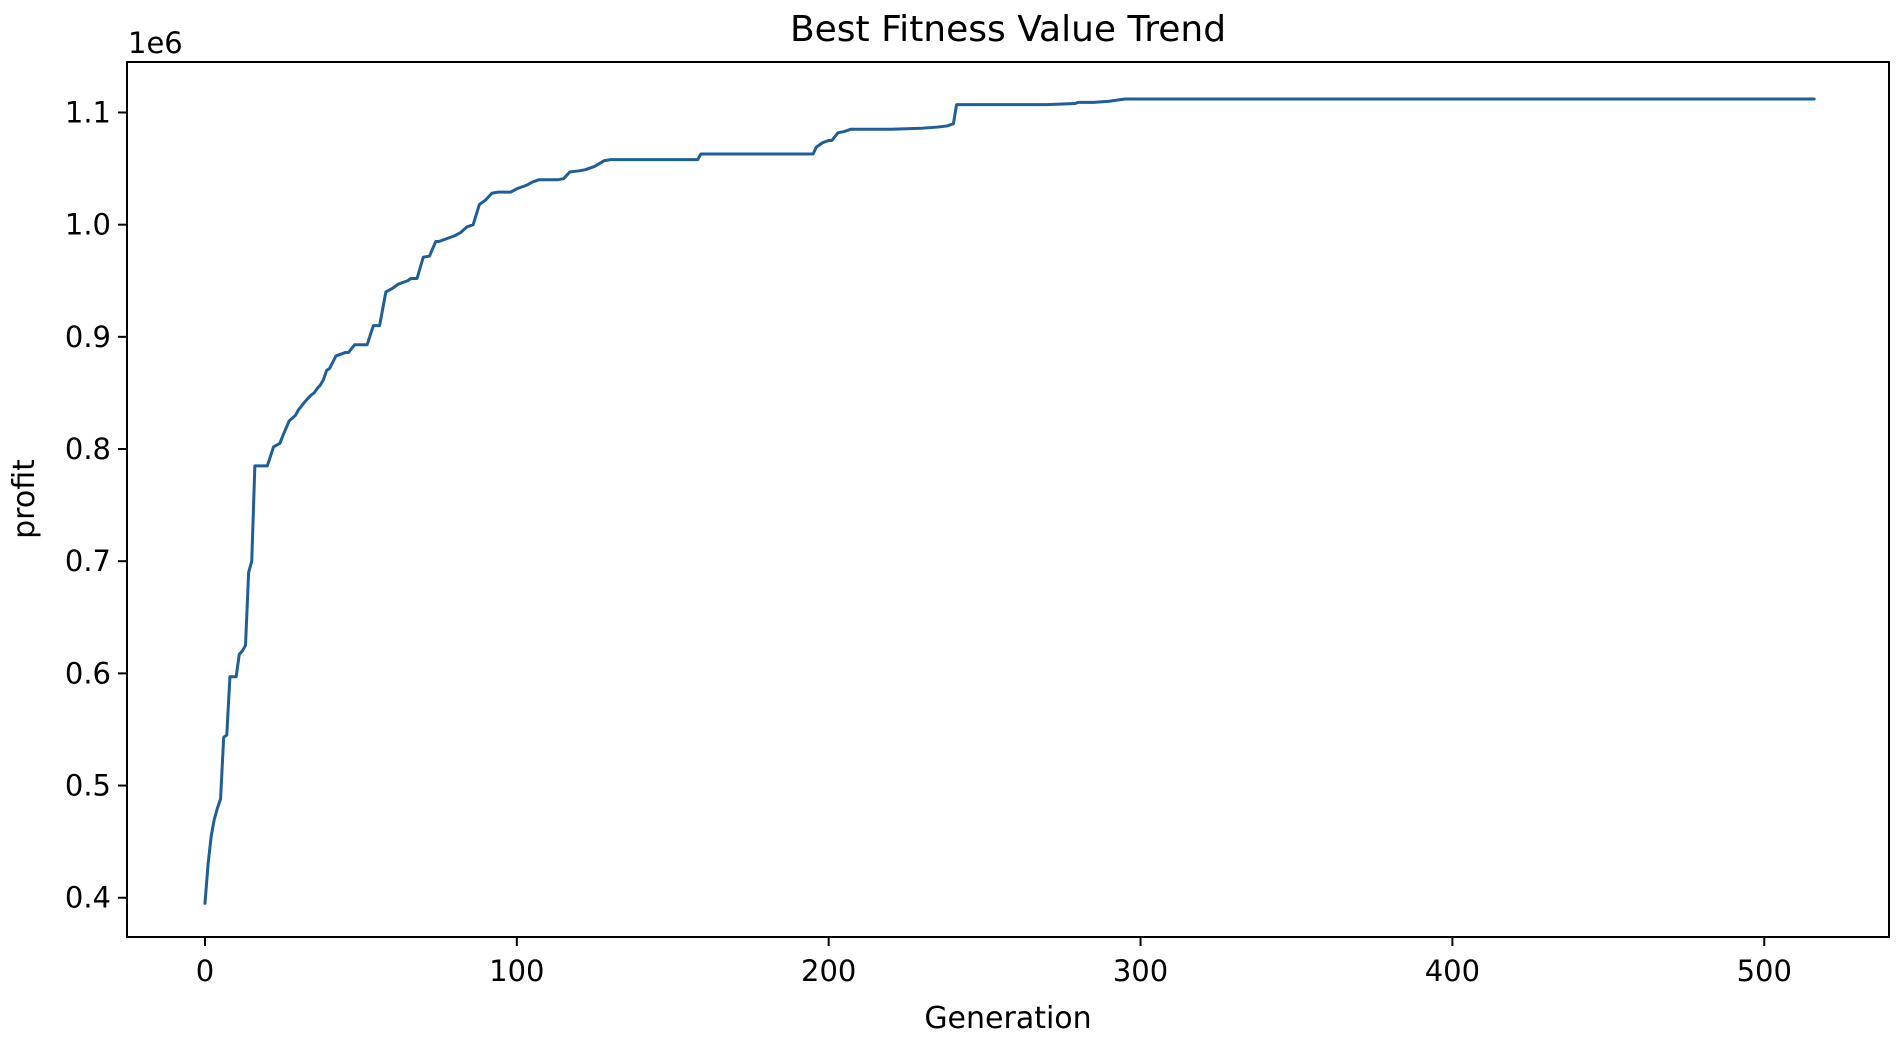 The height and width of the screenshot is (1040, 1902). Describe the element at coordinates (88, 112) in the screenshot. I see `y-tick-label: 1.1` at that location.